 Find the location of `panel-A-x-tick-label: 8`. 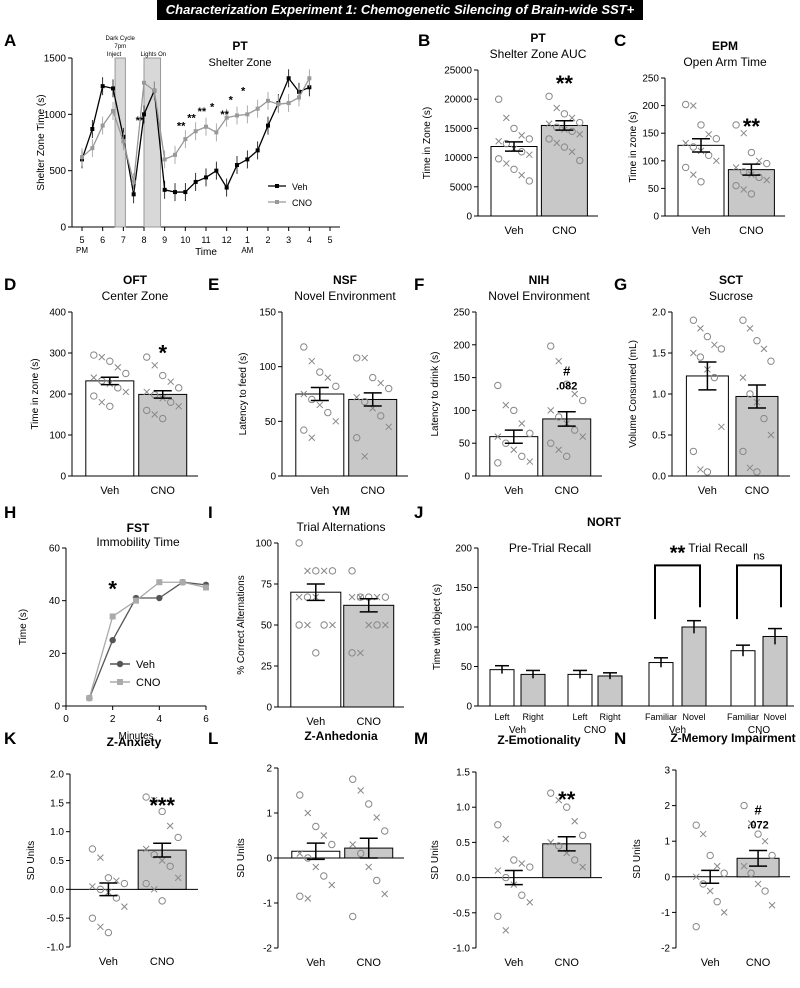

panel-A-x-tick-label: 8 is located at coordinates (143, 240).